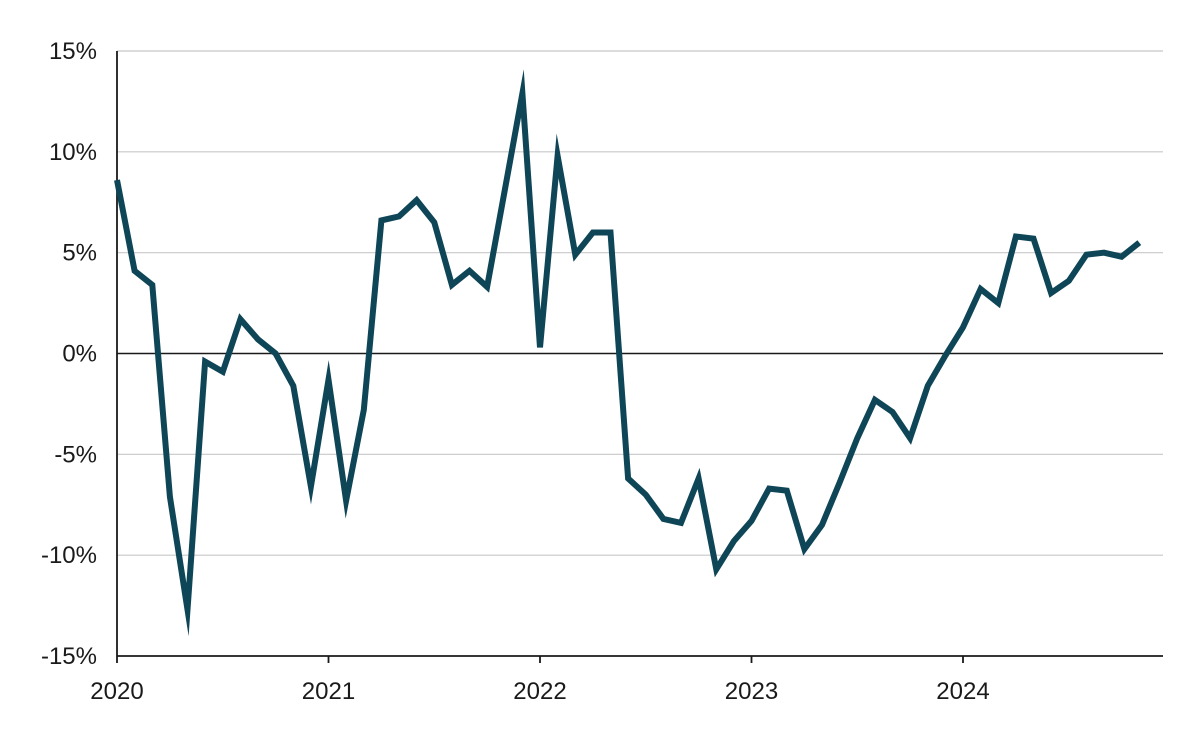 The height and width of the screenshot is (742, 1200). What do you see at coordinates (73, 152) in the screenshot?
I see `y-tick-label: 10%` at bounding box center [73, 152].